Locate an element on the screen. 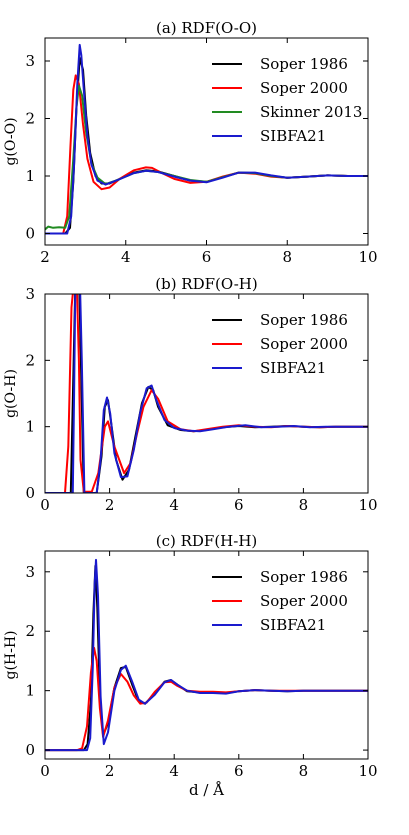 Image resolution: width=409 pixels, height=835 pixels. y-axis-label: g(O-O) is located at coordinates (11, 141).